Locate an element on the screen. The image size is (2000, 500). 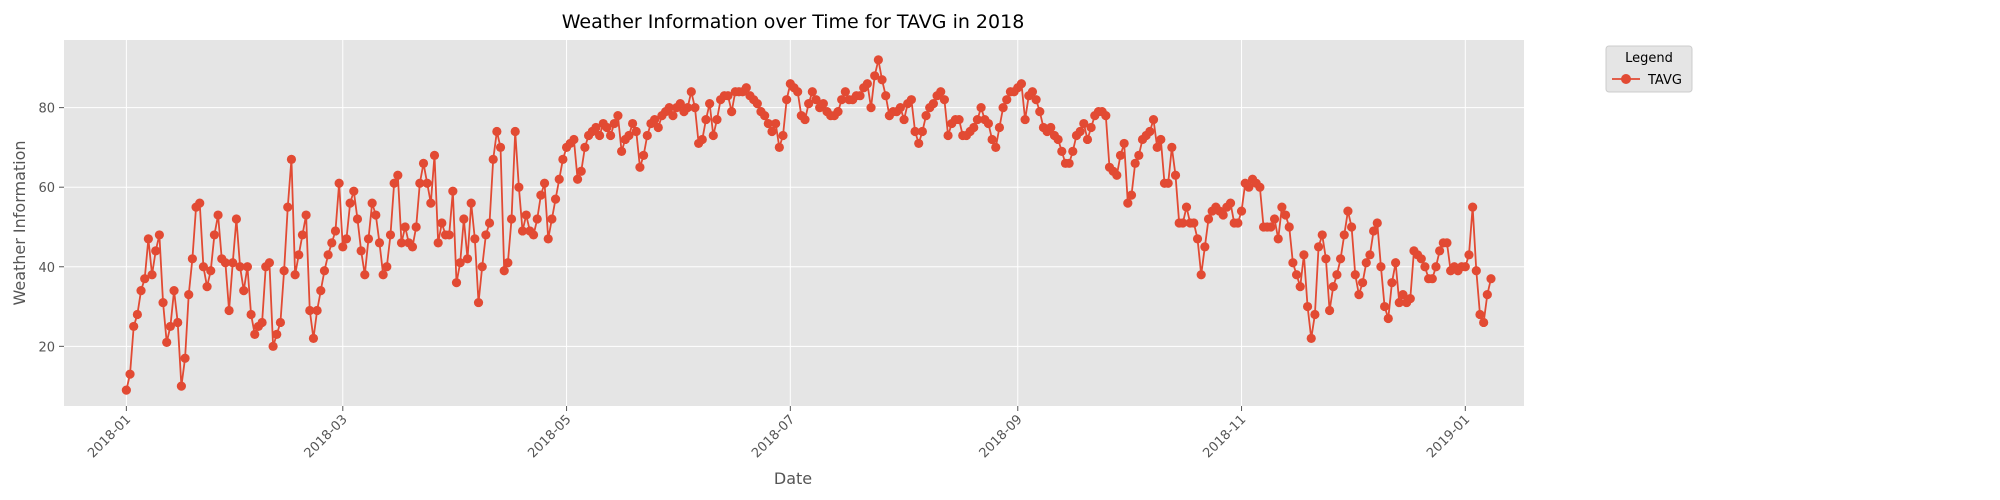
x-tick-label: 2018-09 is located at coordinates (1001, 436).